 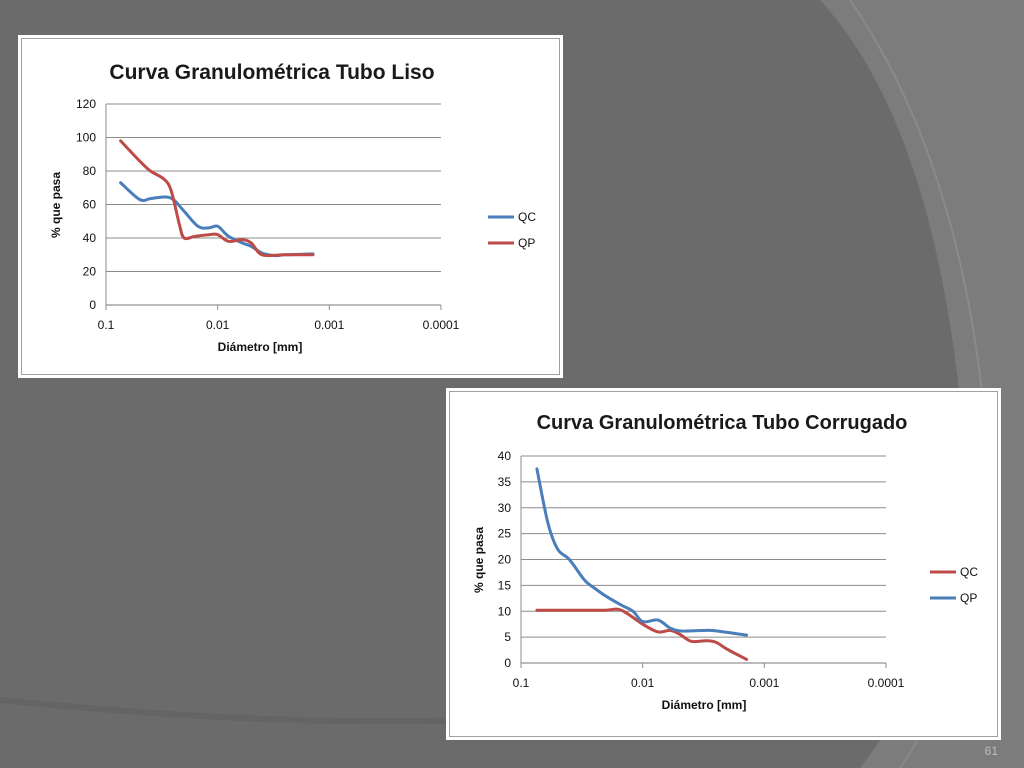 I want to click on y-tick-label: 60, so click(x=90, y=205).